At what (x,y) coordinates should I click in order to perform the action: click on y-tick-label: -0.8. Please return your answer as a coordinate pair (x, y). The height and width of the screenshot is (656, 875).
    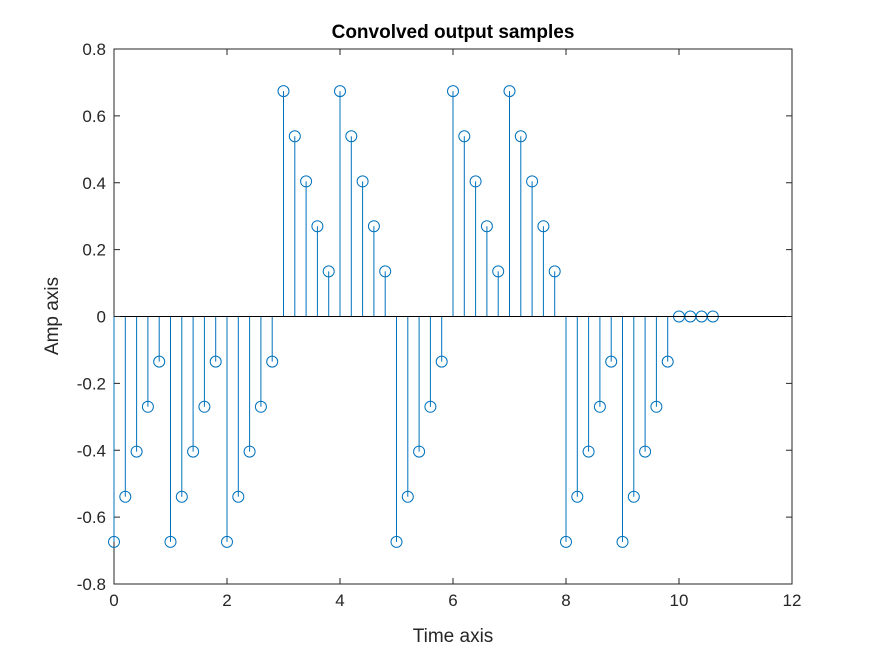
    Looking at the image, I should click on (91, 584).